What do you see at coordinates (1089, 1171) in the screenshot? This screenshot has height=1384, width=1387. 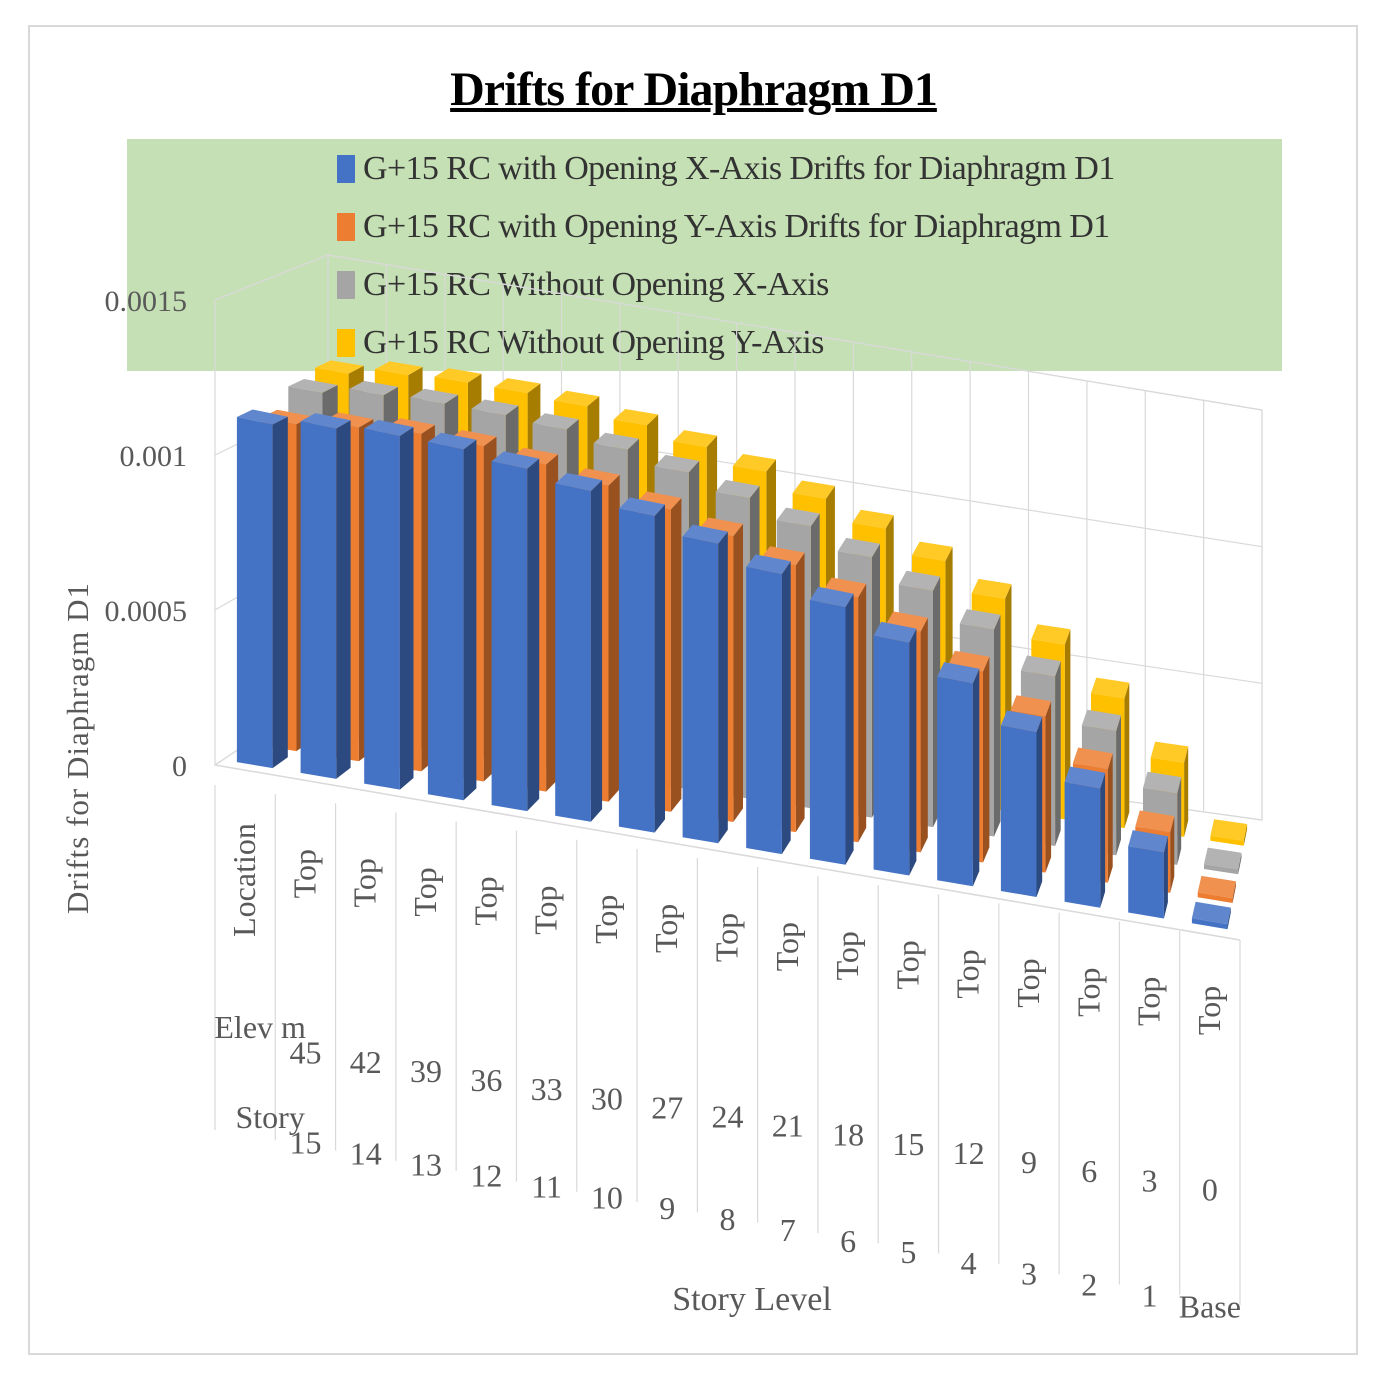 I see `cat-elev-label: 6` at bounding box center [1089, 1171].